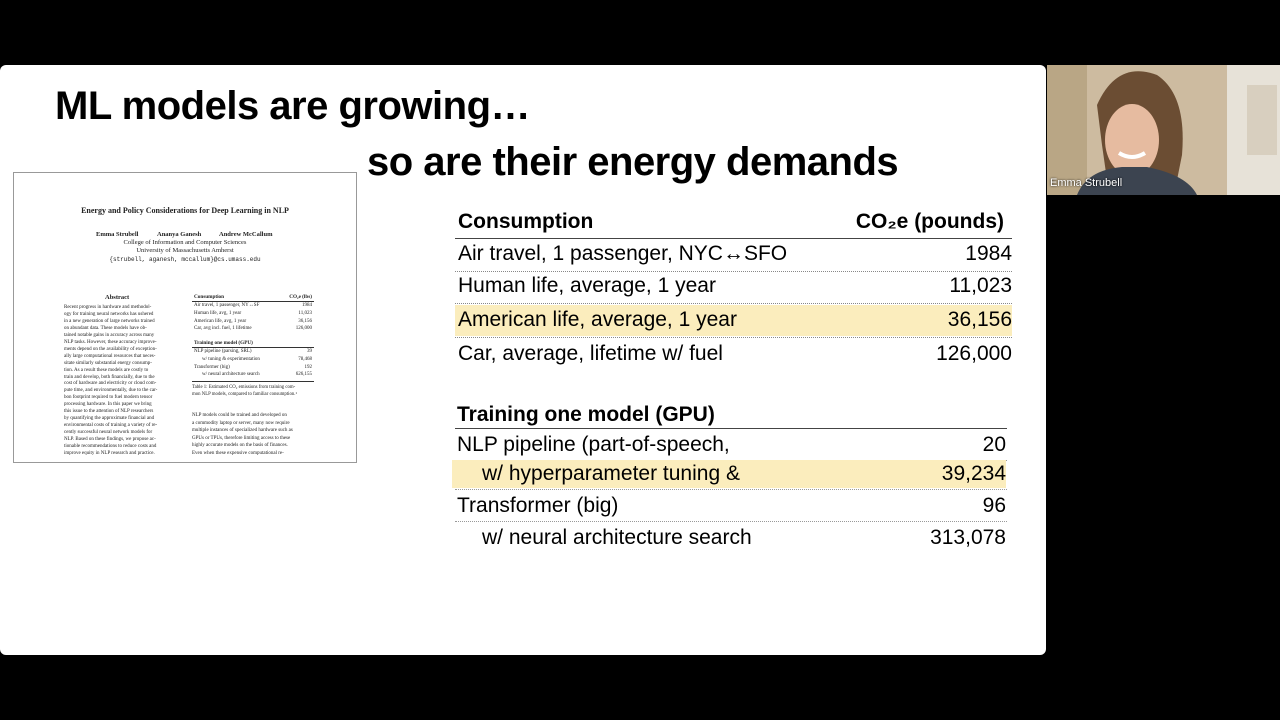  What do you see at coordinates (212, 367) in the screenshot?
I see `paper-table-cell: Transformer (big)` at bounding box center [212, 367].